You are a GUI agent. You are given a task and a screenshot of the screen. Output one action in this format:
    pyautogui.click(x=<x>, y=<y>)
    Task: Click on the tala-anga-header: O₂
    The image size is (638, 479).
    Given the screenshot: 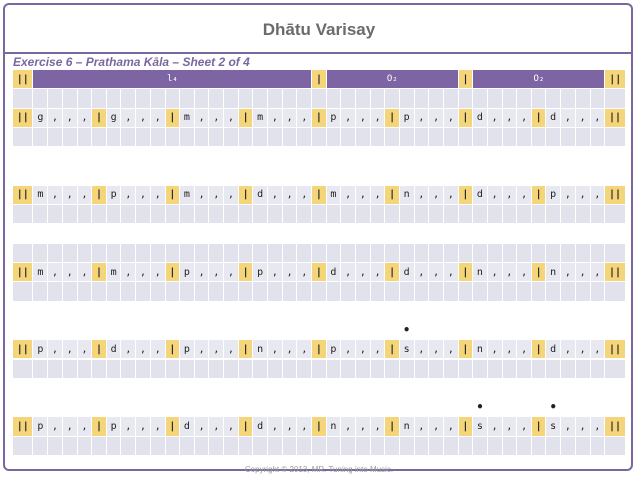 What is the action you would take?
    pyautogui.click(x=392, y=80)
    